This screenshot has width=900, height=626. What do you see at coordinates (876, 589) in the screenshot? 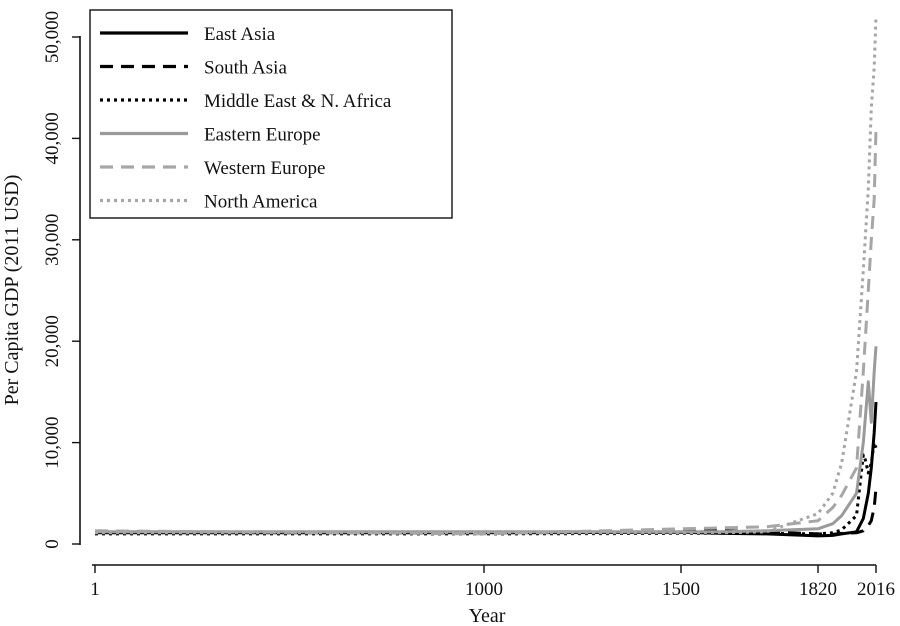
I see `x-tick-label: 2016` at bounding box center [876, 589].